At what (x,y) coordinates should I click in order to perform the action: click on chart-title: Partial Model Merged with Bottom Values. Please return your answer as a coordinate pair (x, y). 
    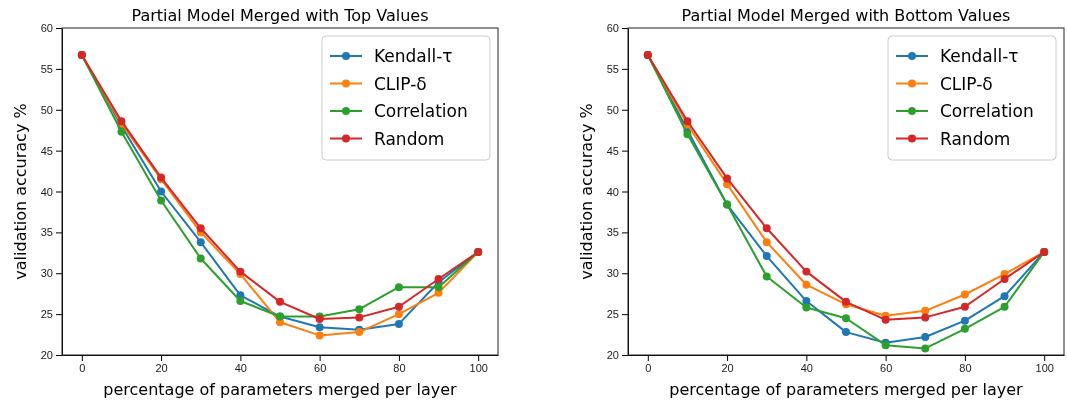
    Looking at the image, I should click on (846, 15).